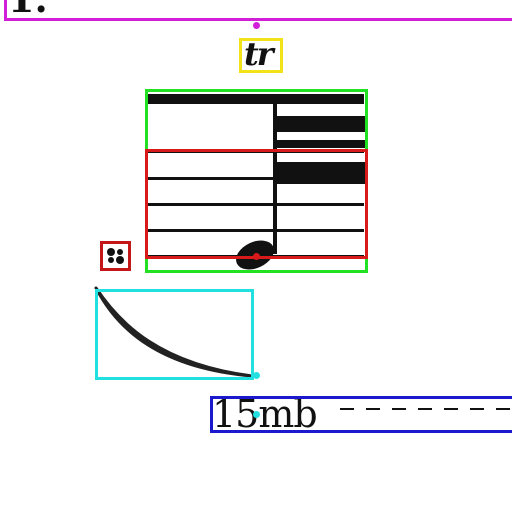  I want to click on turn-ornament-icon, so click(115, 256).